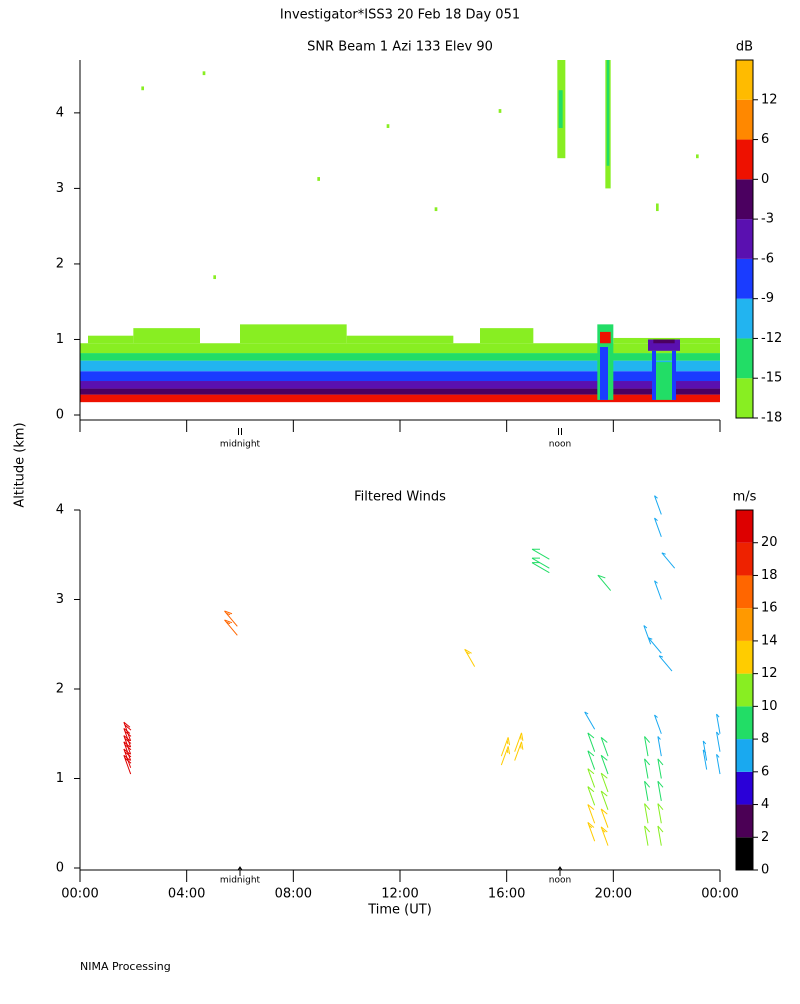 This screenshot has height=1004, width=800. What do you see at coordinates (769, 575) in the screenshot?
I see `colorbar-tick-label: 18` at bounding box center [769, 575].